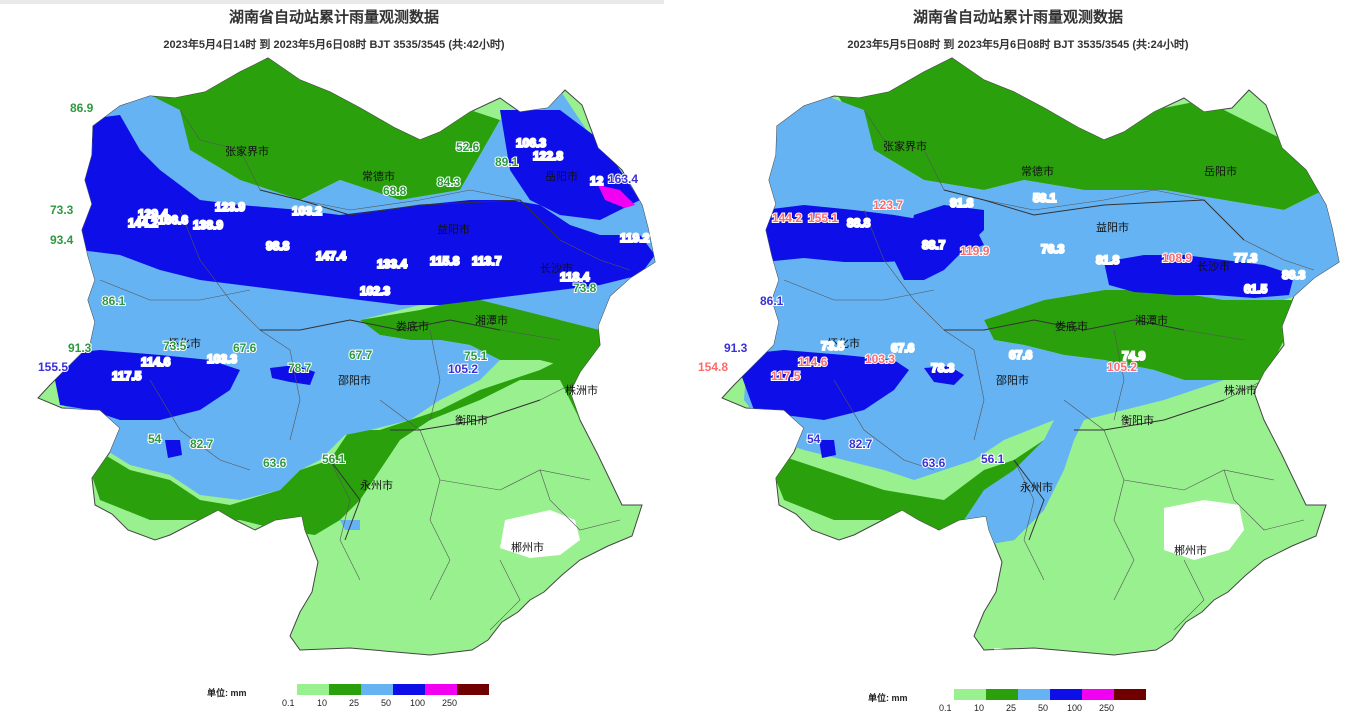  Describe the element at coordinates (962, 203) in the screenshot. I see `station-value-label: 91.8` at that location.